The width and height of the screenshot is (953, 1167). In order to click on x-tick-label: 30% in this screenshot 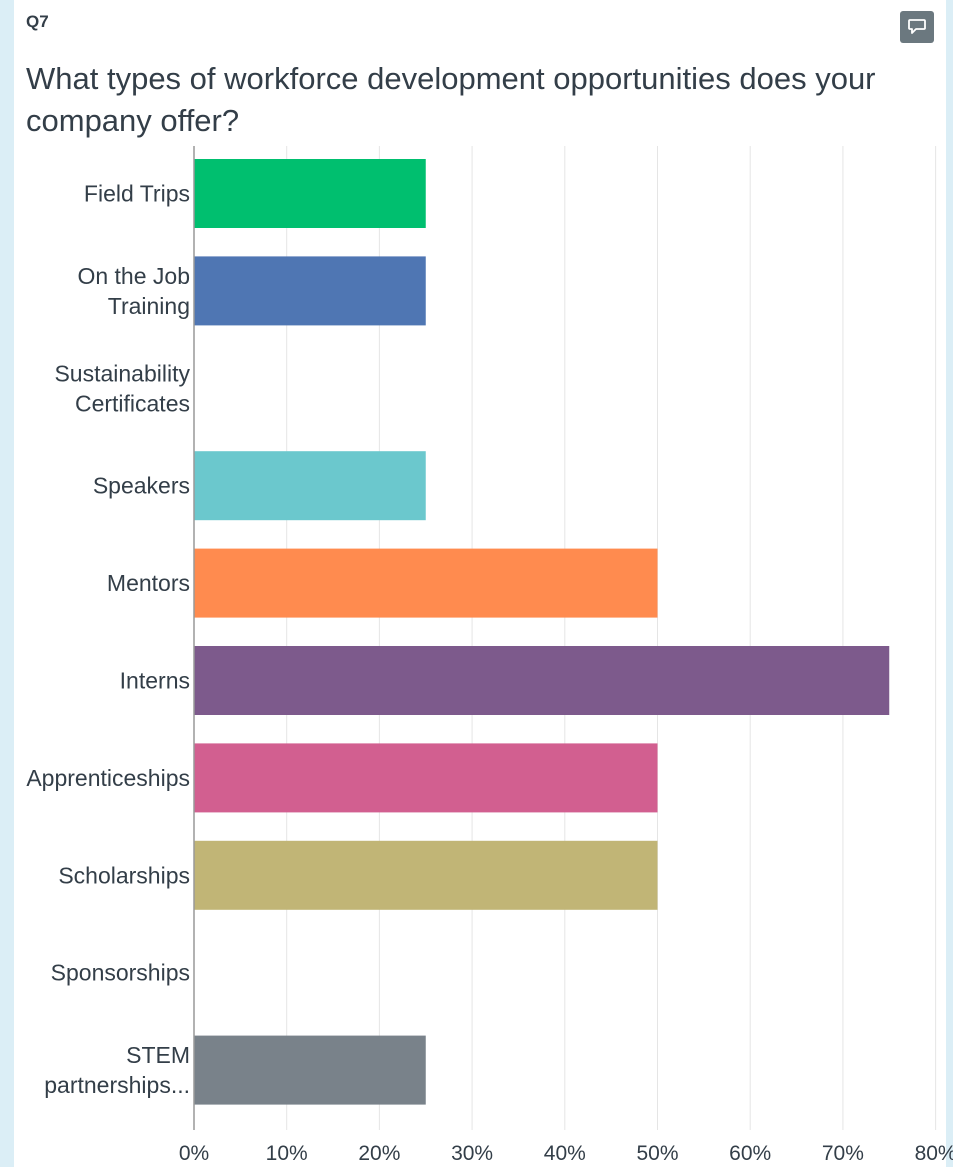, I will do `click(472, 1153)`.